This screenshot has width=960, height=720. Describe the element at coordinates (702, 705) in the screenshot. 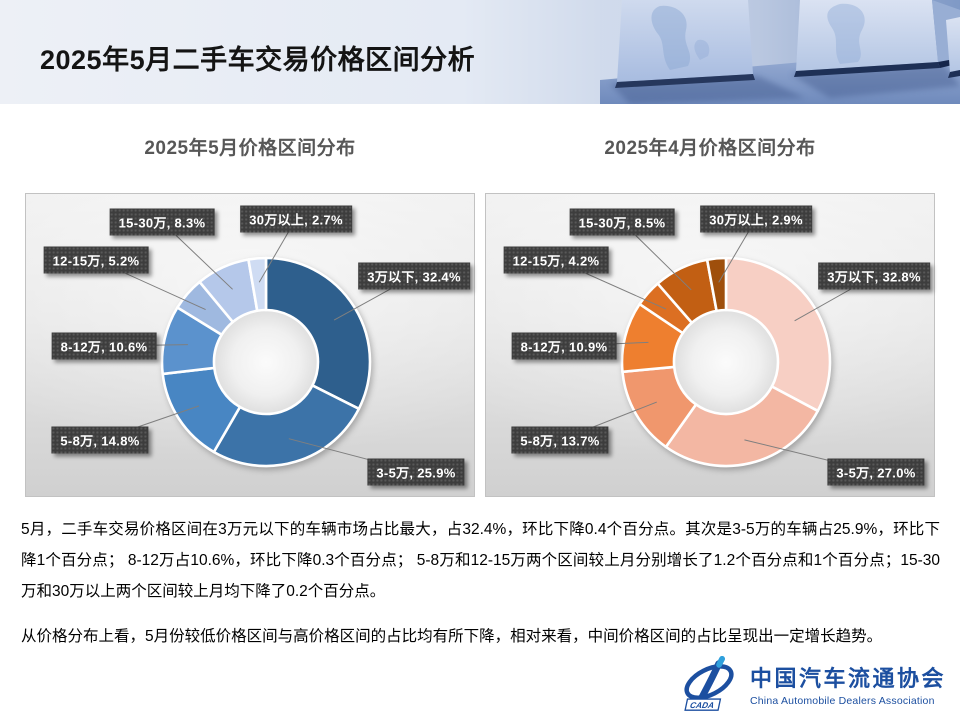

I see `cada-acronym: CADA` at that location.